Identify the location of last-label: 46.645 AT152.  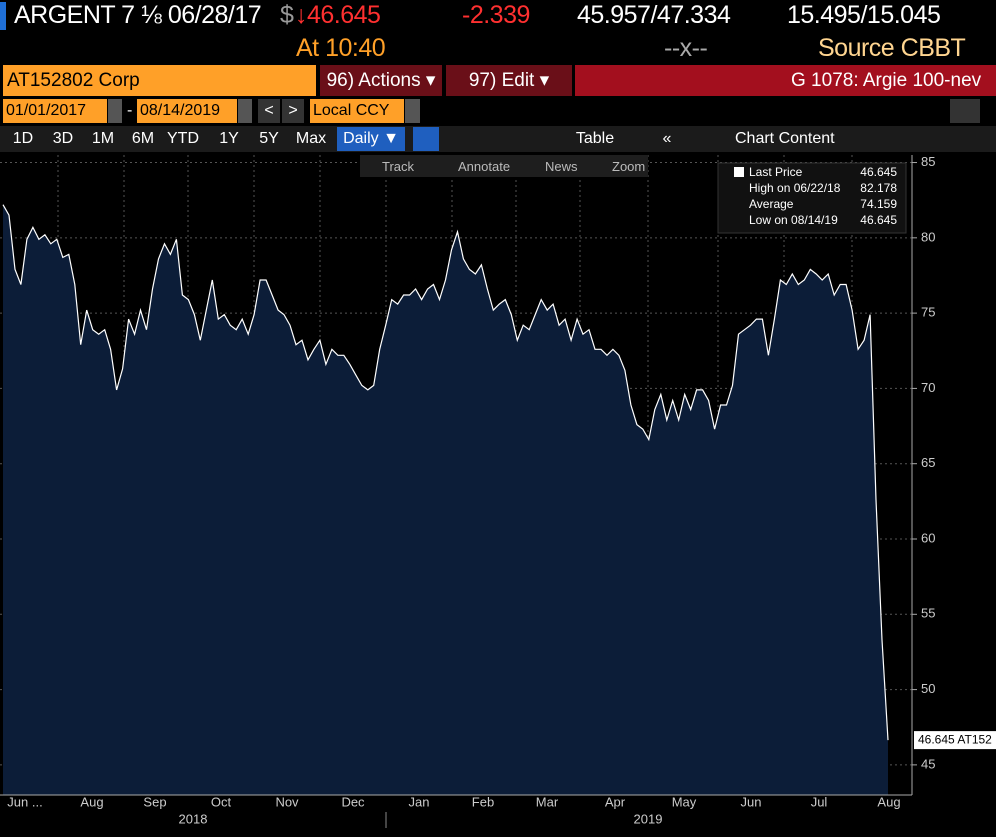
(955, 739).